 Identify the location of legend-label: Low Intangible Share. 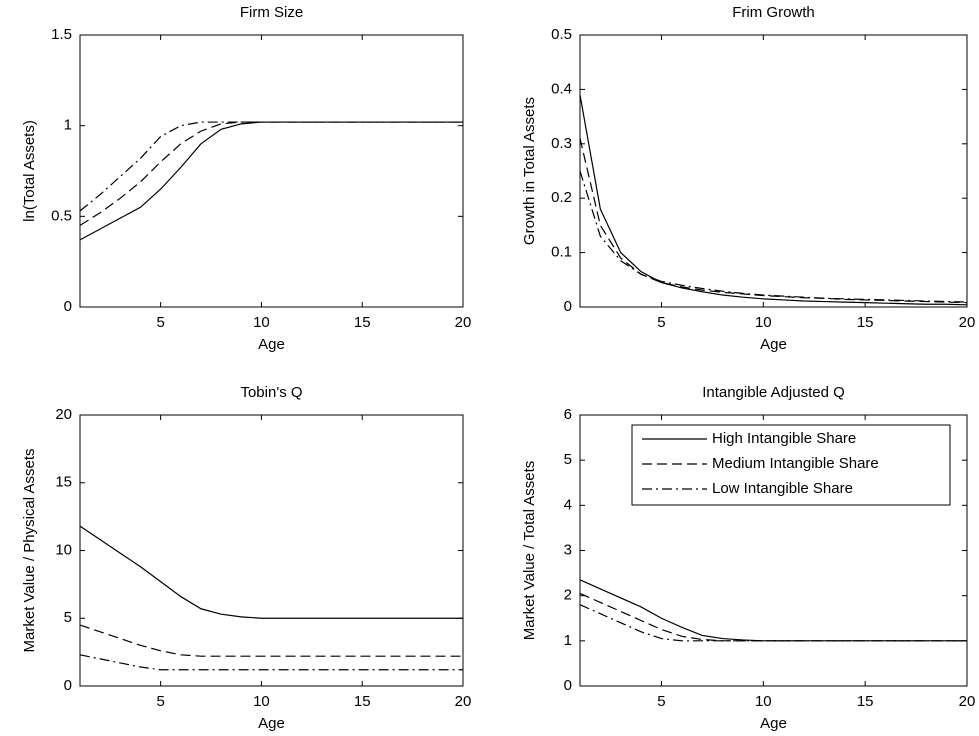
(782, 488).